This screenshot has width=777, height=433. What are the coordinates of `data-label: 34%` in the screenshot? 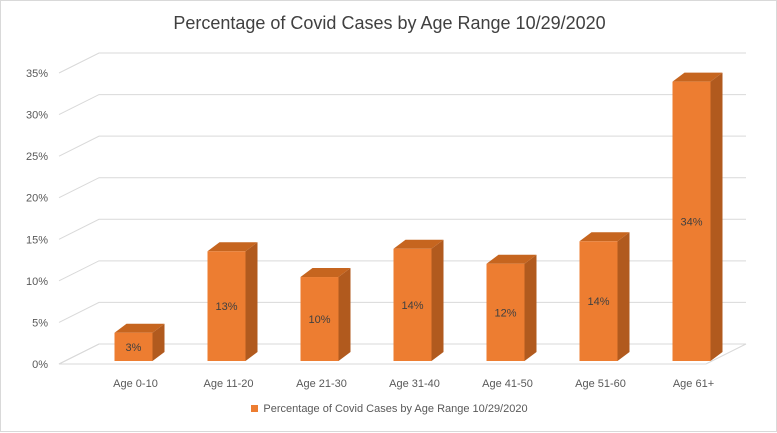 It's located at (691, 222).